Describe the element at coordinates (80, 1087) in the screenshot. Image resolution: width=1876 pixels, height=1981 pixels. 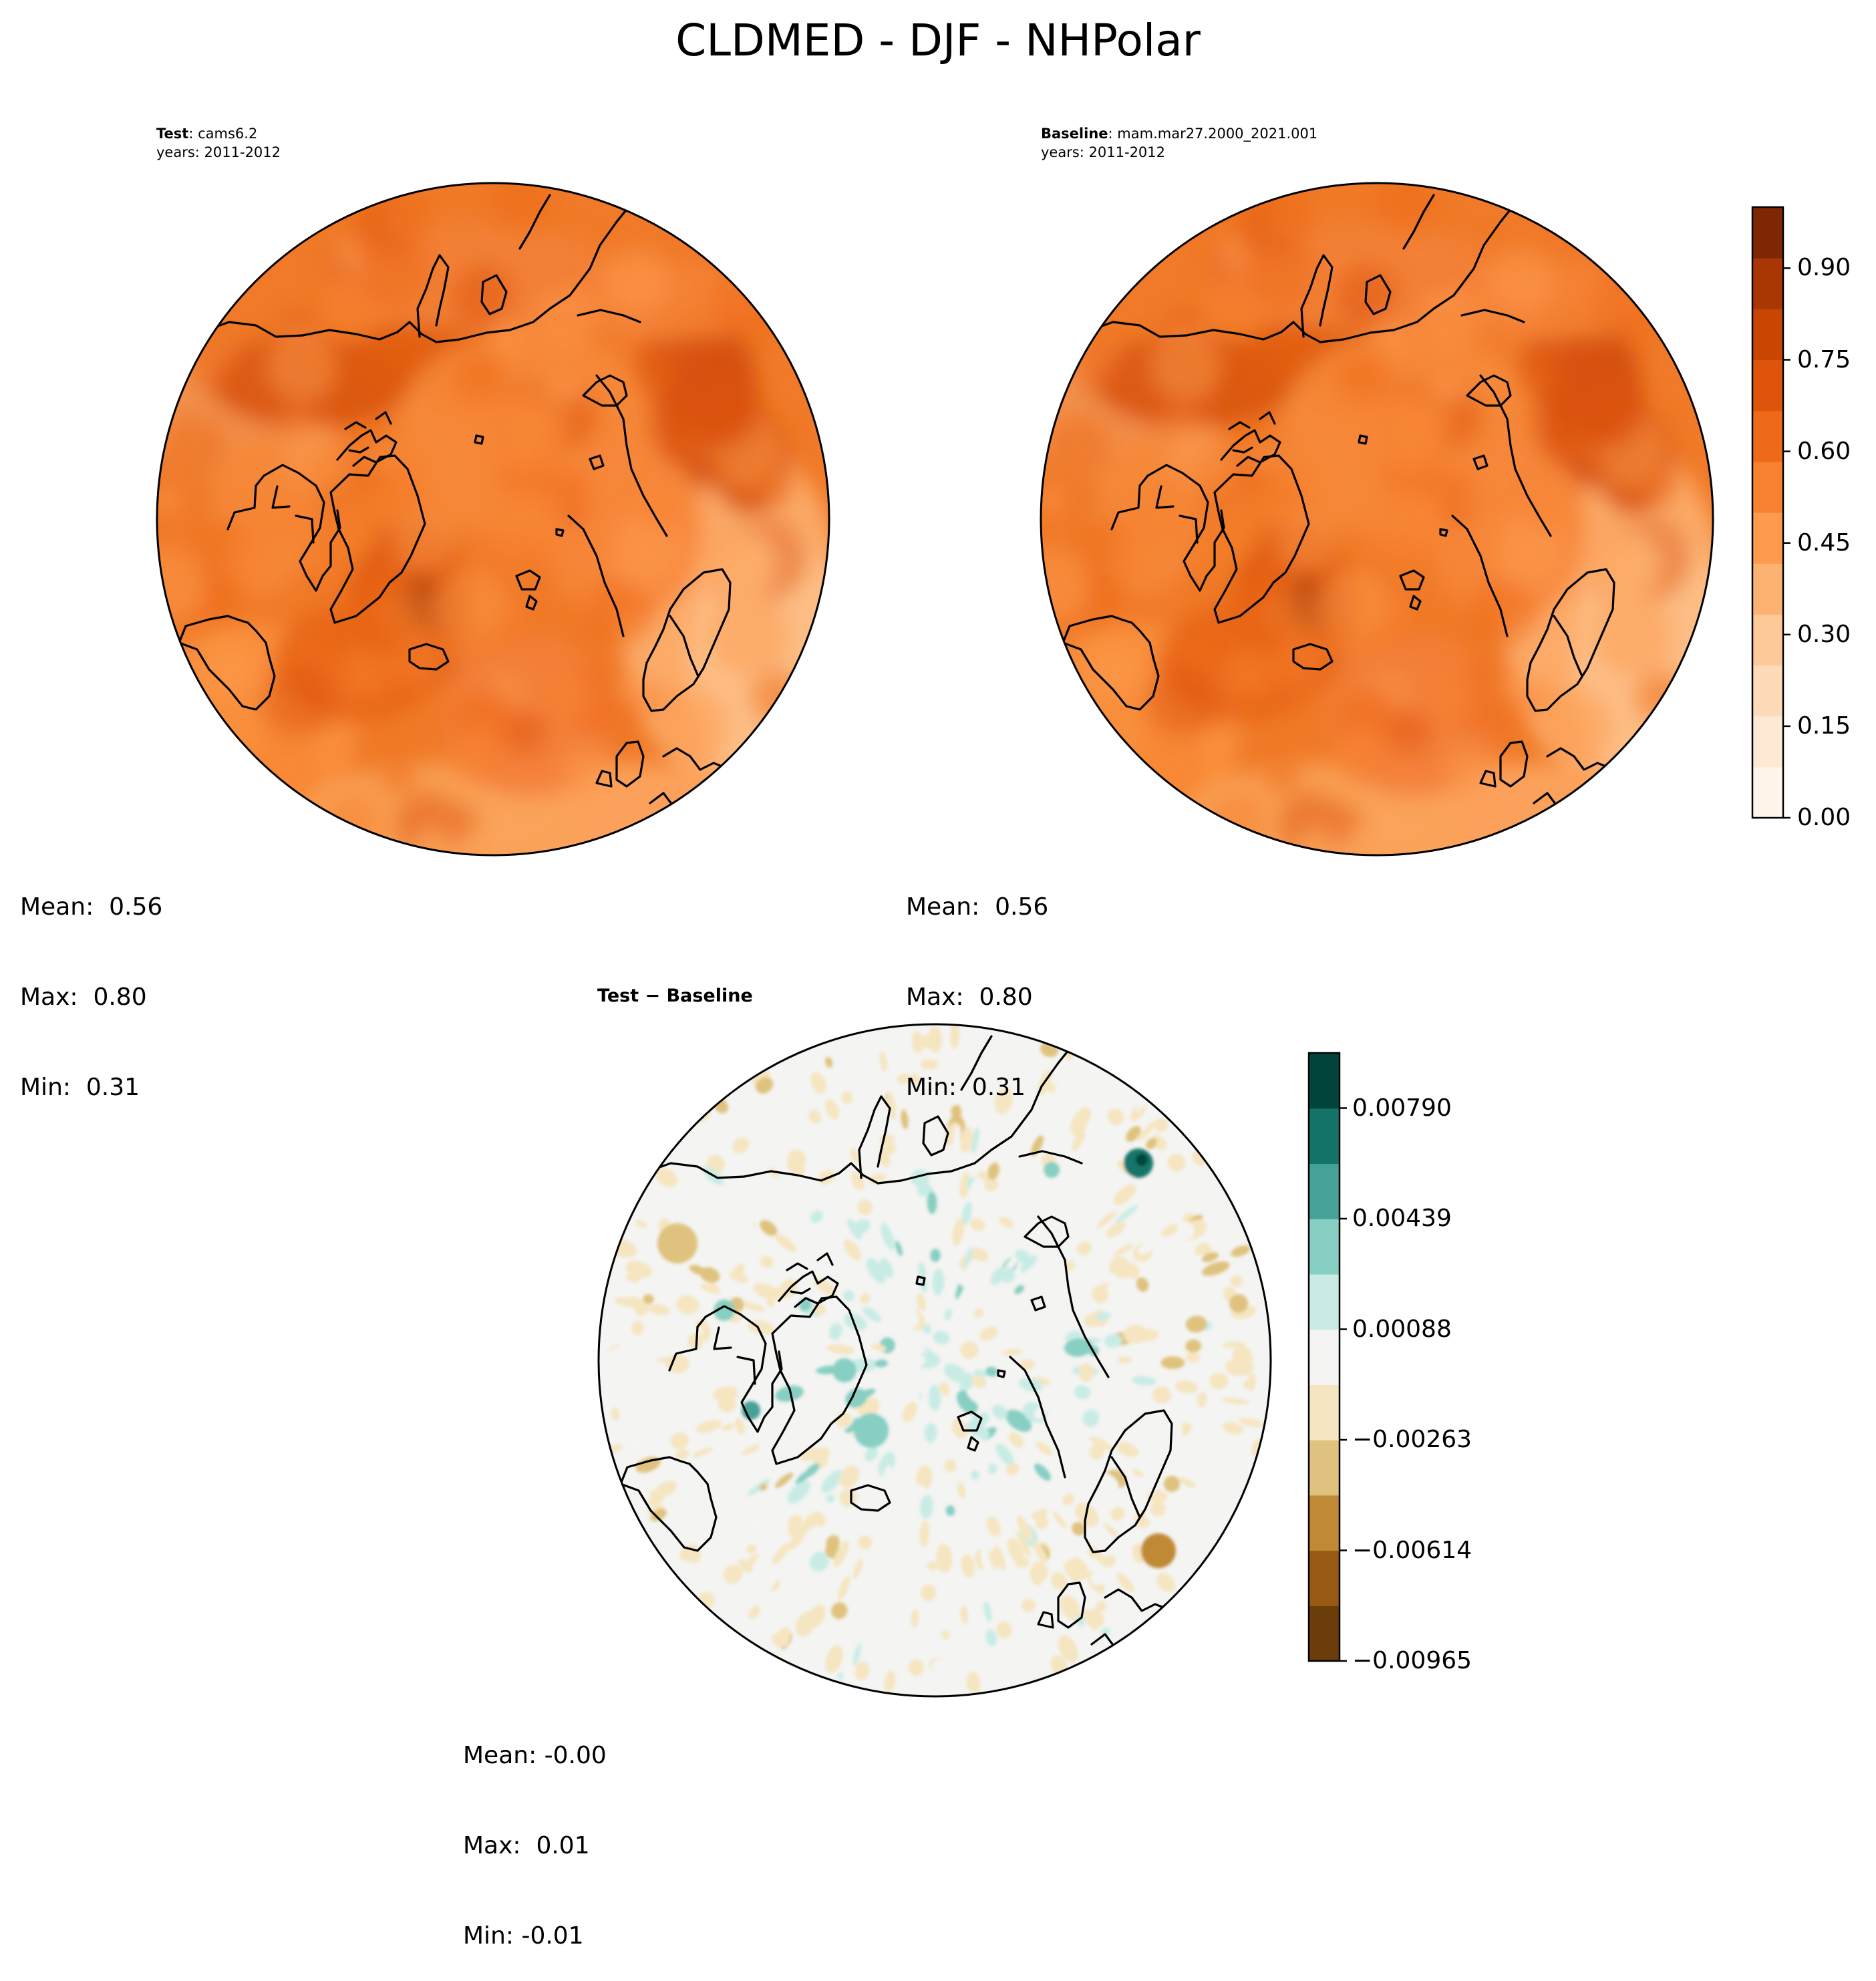
I see `test-min: Min: 0.31` at that location.